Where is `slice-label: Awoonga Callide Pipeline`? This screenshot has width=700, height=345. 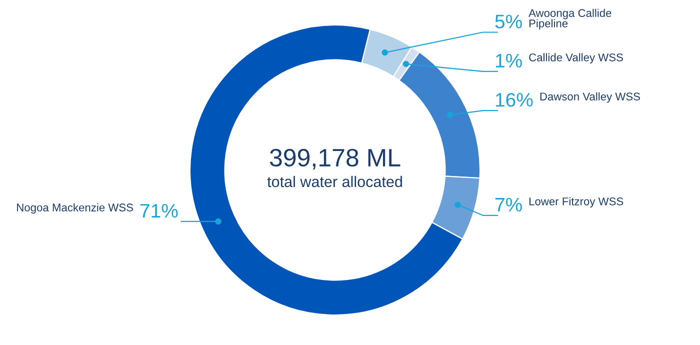
slice-label: Awoonga Callide Pipeline is located at coordinates (570, 19).